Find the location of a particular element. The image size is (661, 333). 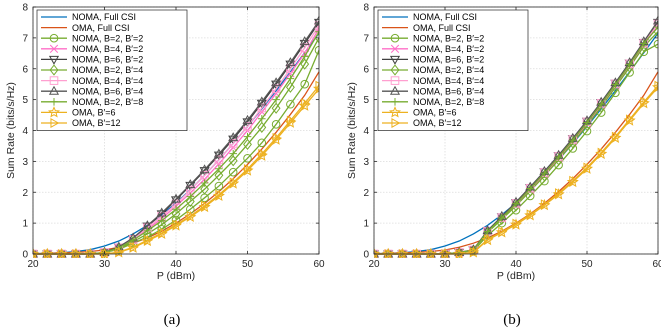

legend-entry-4: NOMA, B=6, B′=2 is located at coordinates (107, 60).